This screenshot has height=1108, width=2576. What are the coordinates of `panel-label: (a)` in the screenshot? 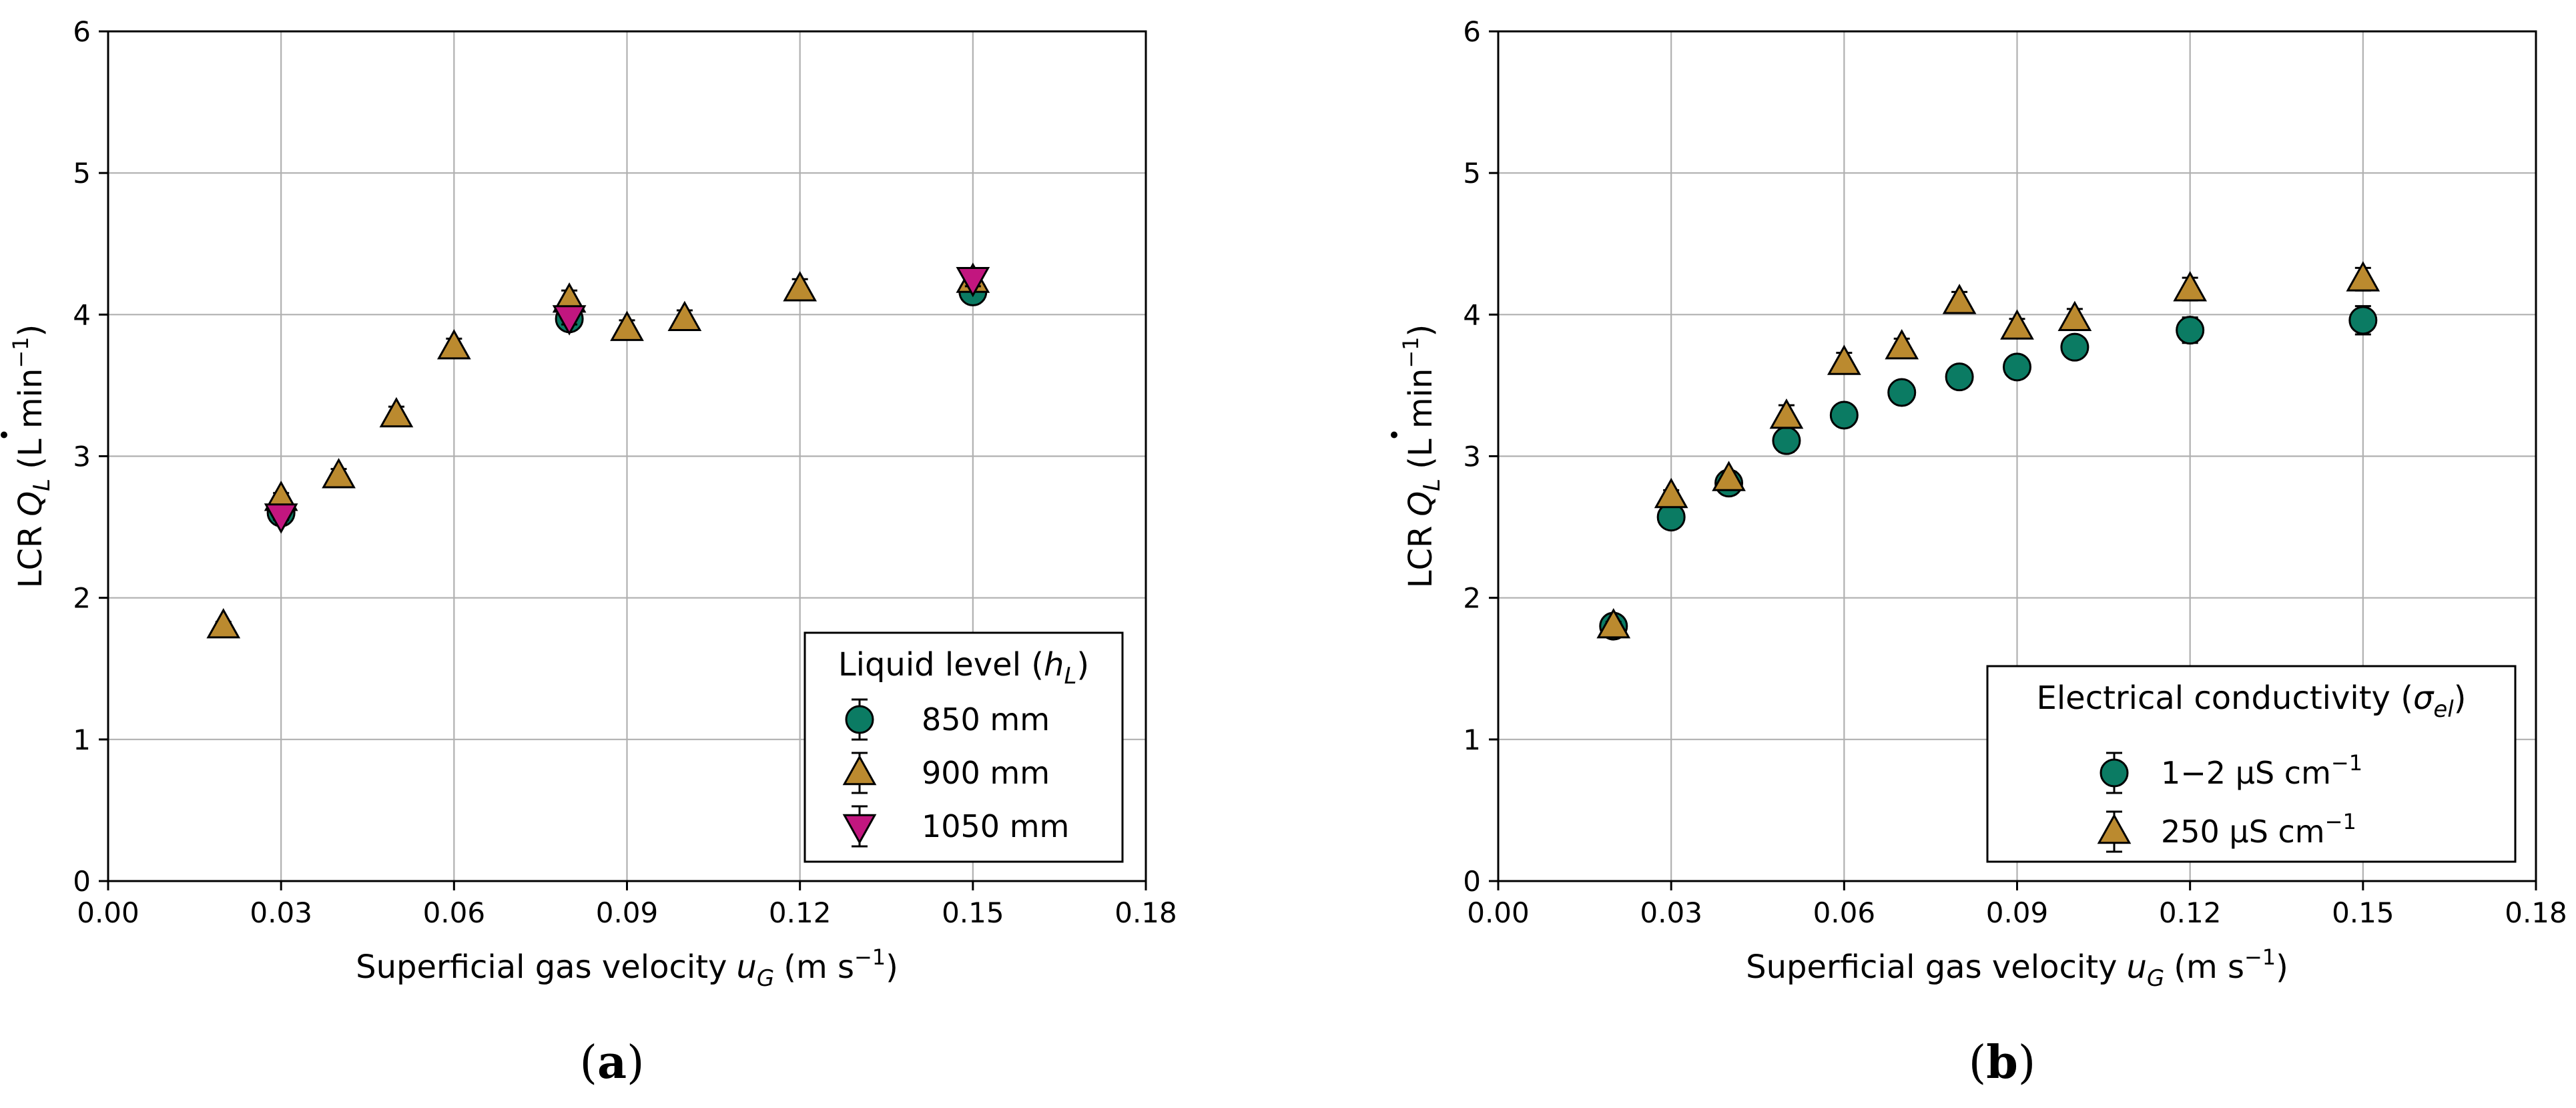 It's located at (611, 1062).